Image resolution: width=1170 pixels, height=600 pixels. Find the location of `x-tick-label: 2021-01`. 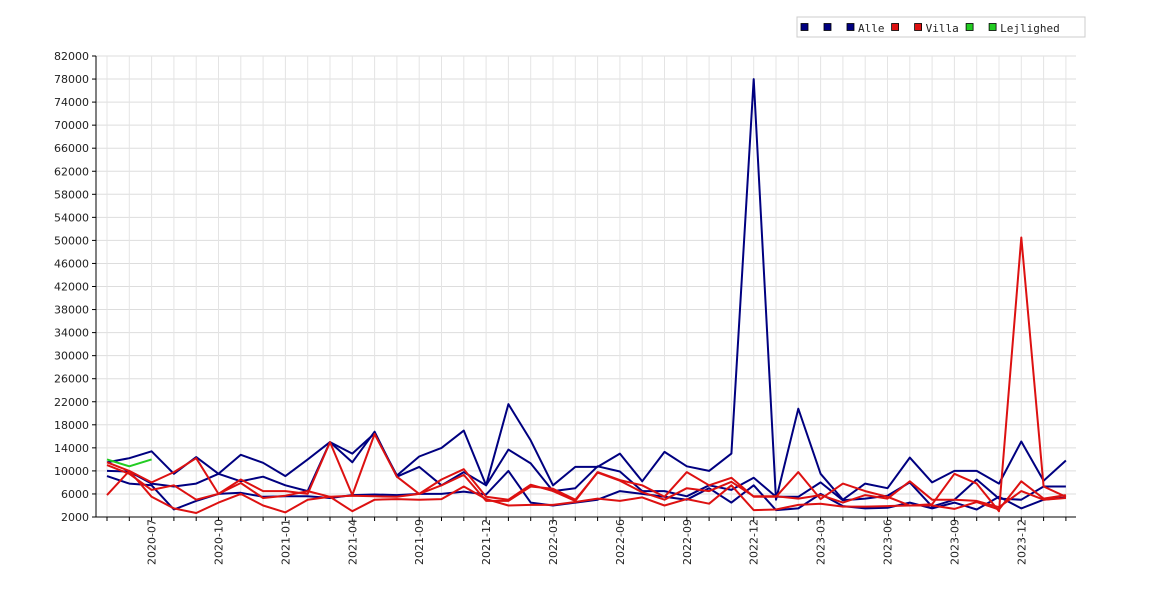

x-tick-label: 2021-01 is located at coordinates (285, 542).